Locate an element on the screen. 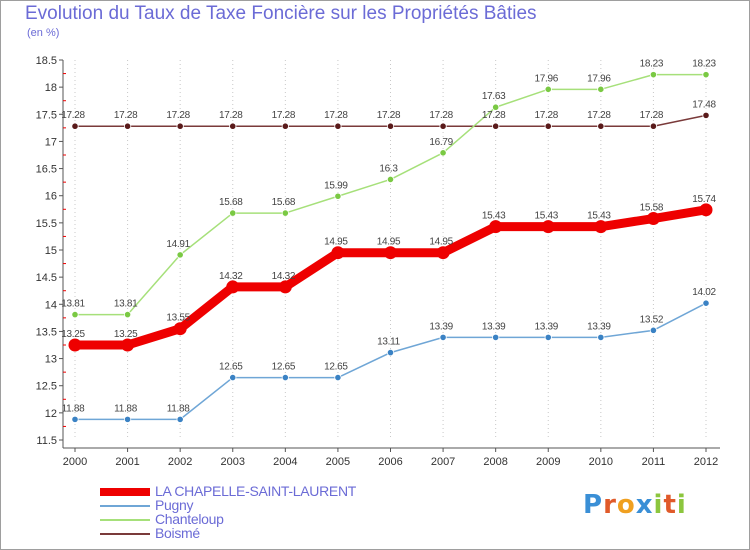 Image resolution: width=750 pixels, height=550 pixels. x-tick-label: 2011 is located at coordinates (654, 462).